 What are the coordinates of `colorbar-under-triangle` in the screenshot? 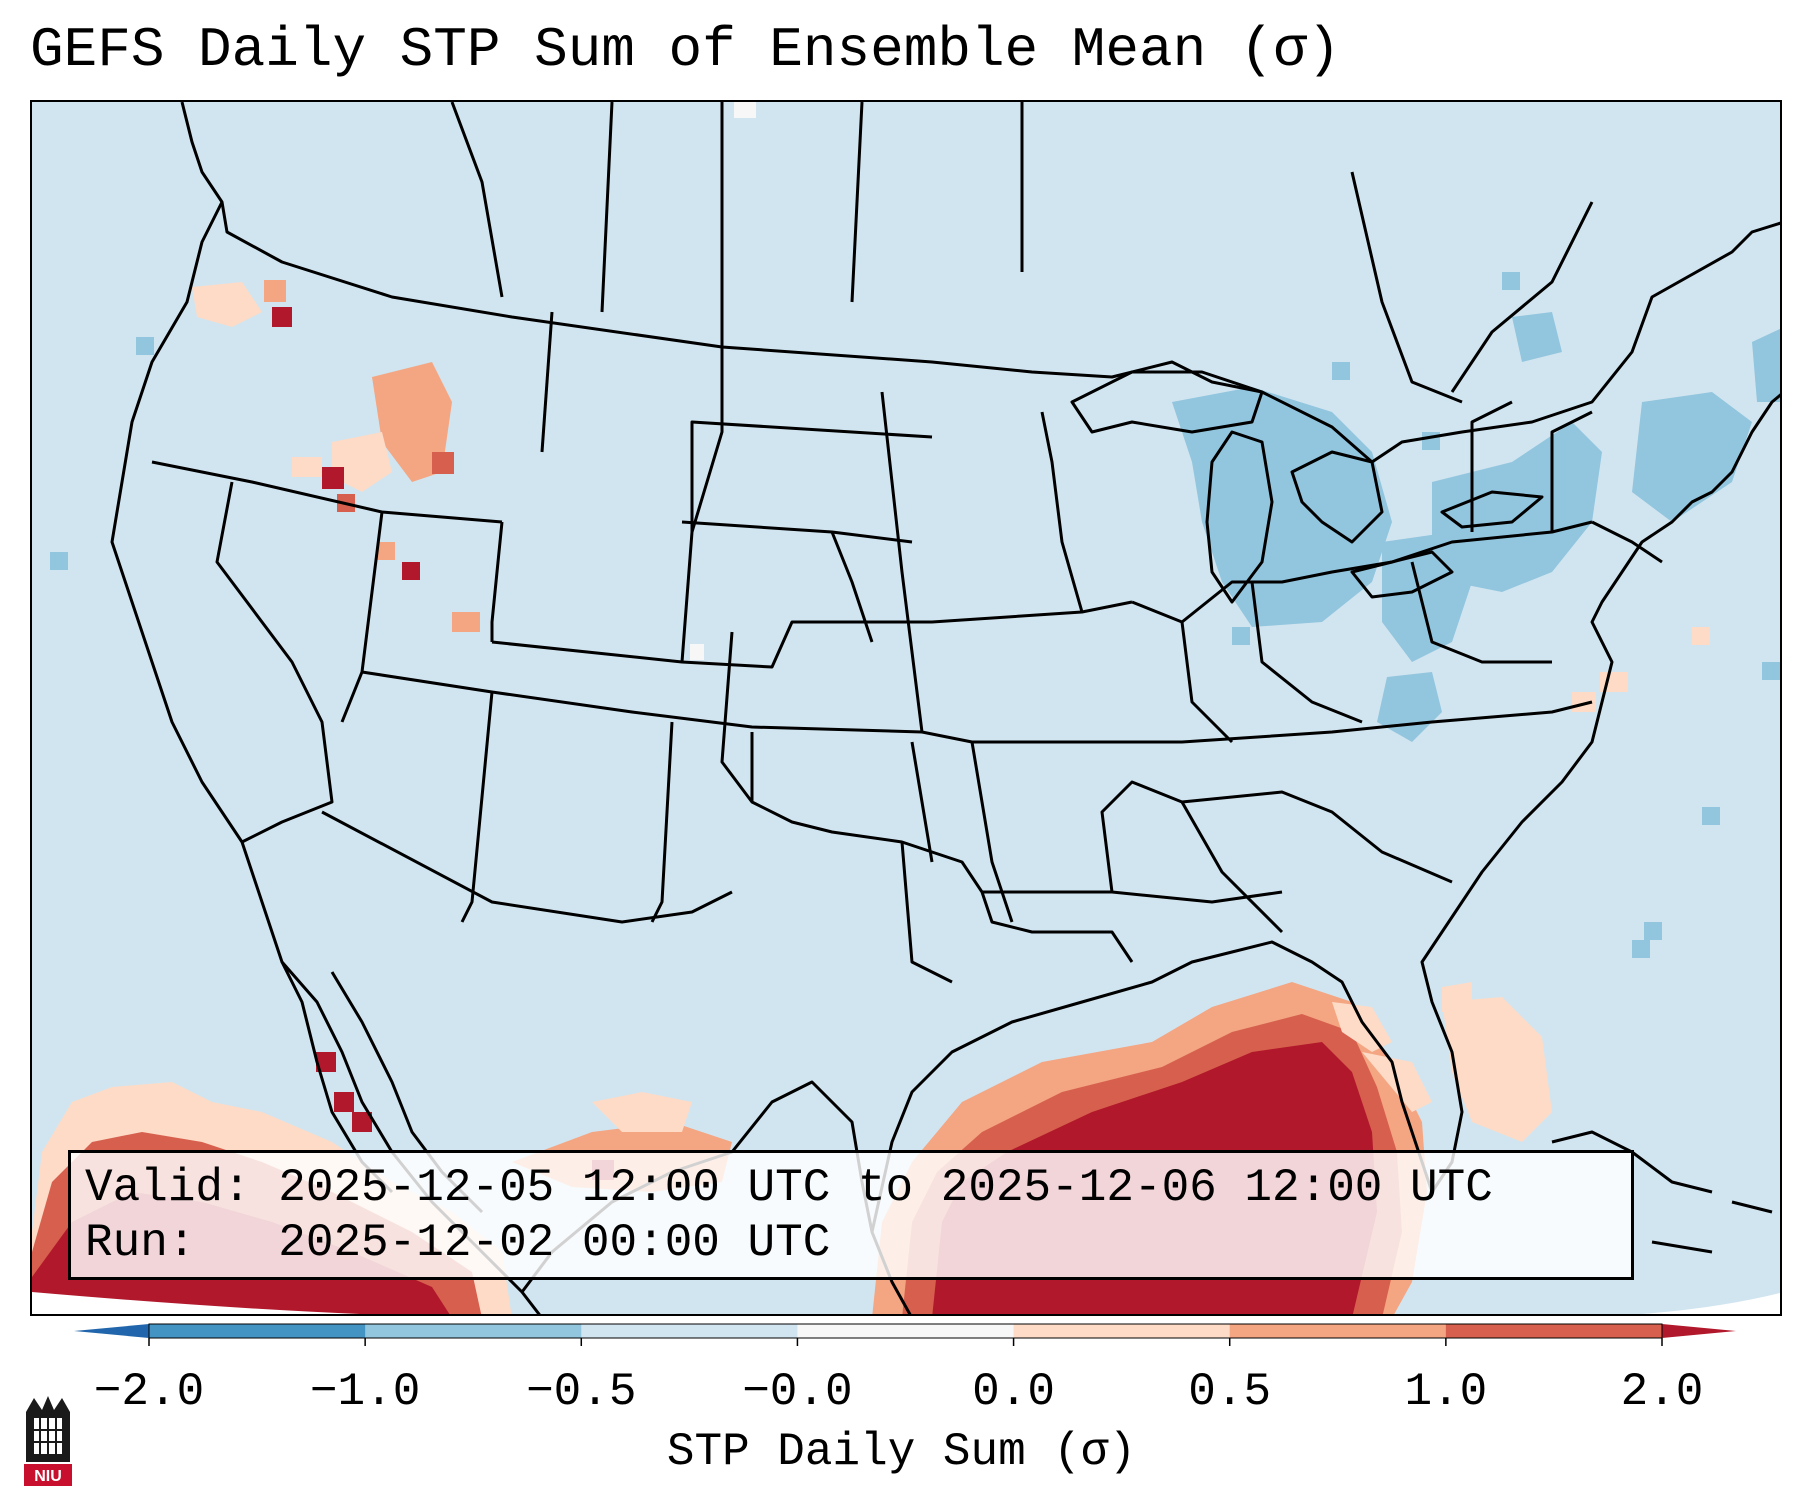 It's located at (111, 1331).